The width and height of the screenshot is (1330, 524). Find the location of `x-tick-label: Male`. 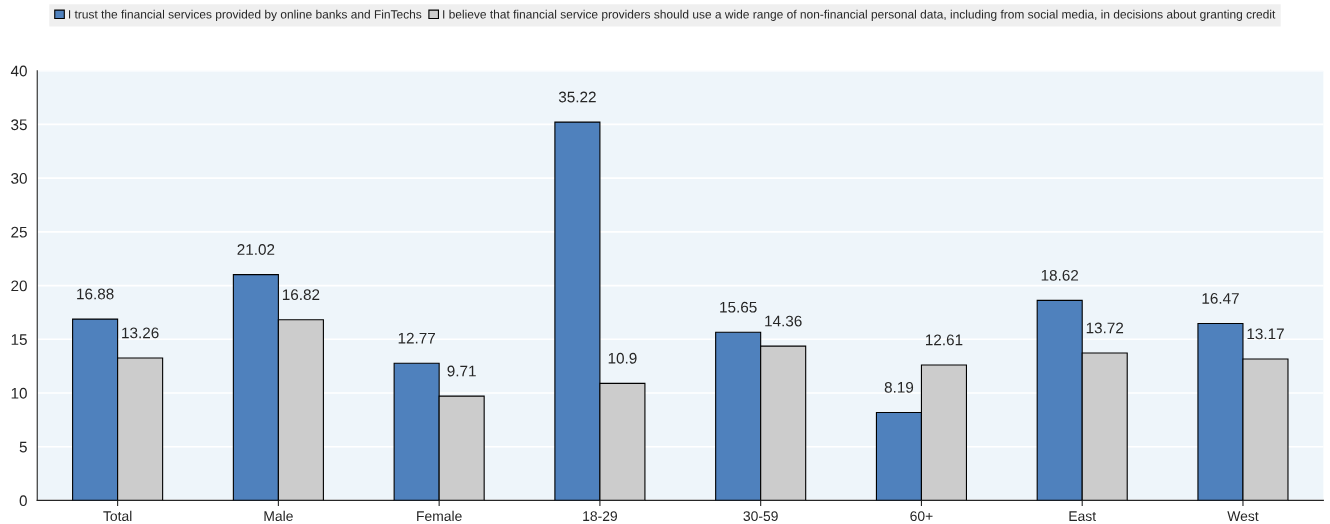

x-tick-label: Male is located at coordinates (278, 516).